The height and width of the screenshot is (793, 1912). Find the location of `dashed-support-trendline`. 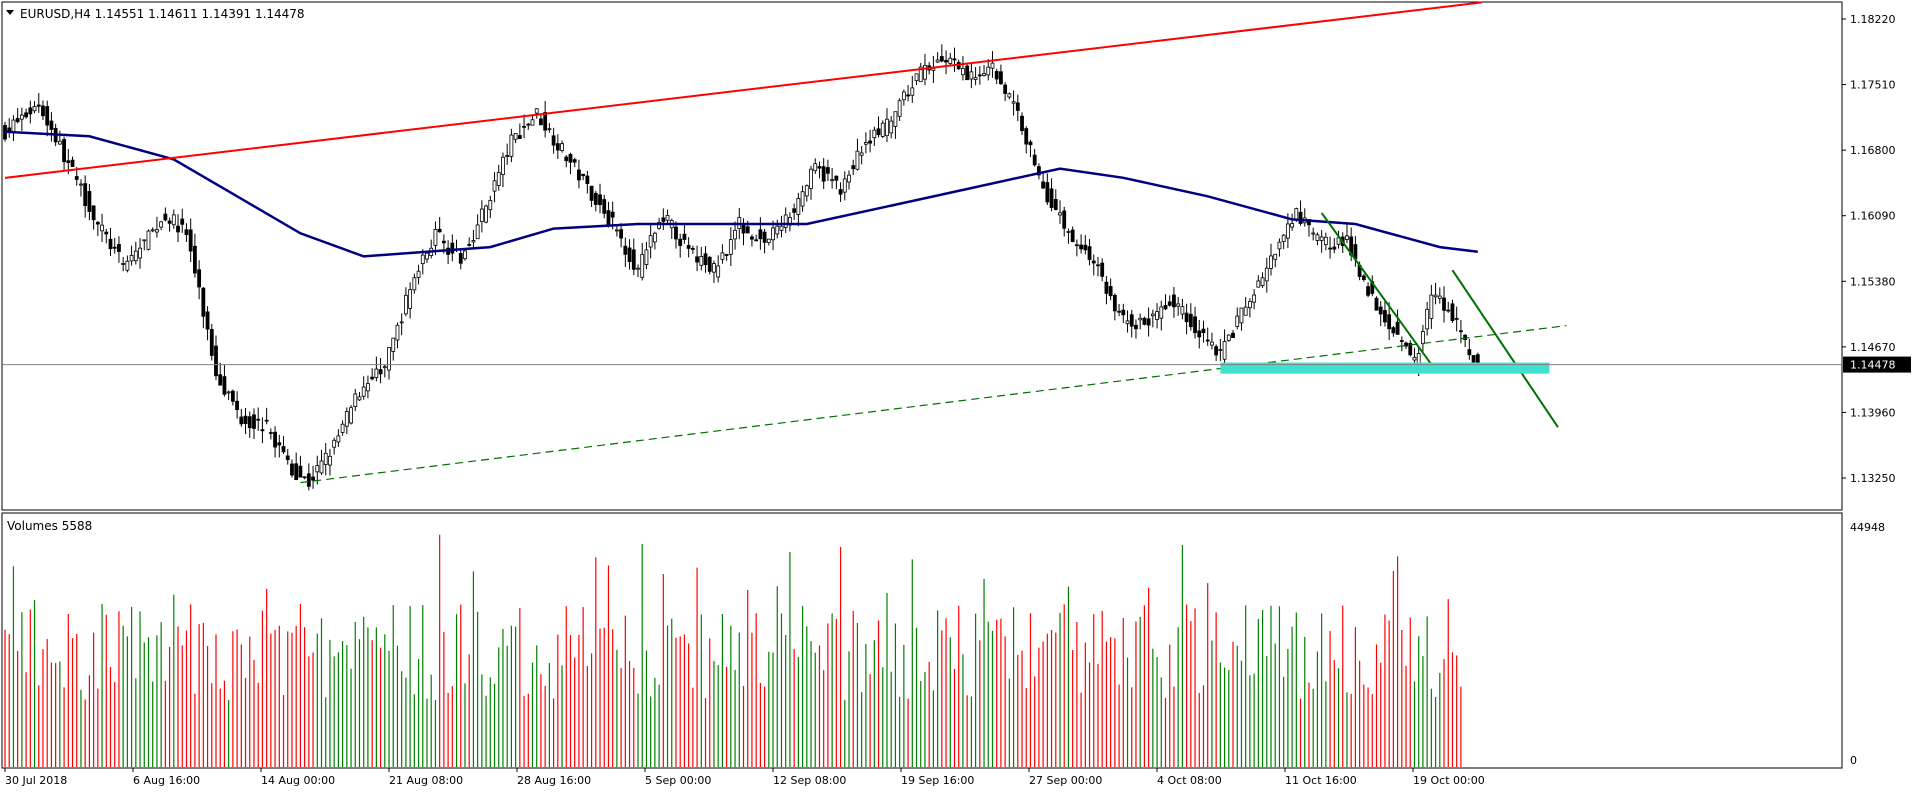

dashed-support-trendline is located at coordinates (933, 404).